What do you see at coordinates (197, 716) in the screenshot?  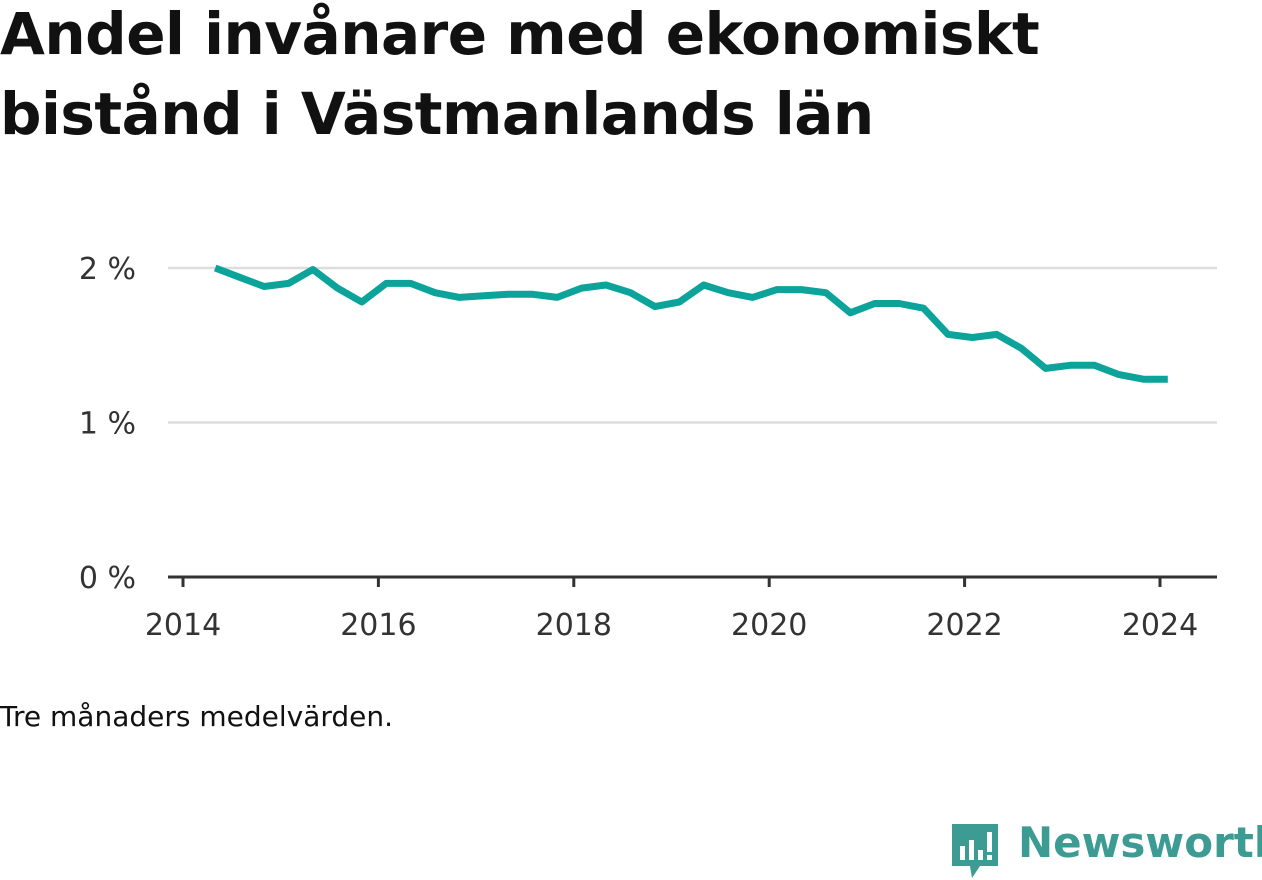 I see `chart-note: Tre månaders medelvärden.` at bounding box center [197, 716].